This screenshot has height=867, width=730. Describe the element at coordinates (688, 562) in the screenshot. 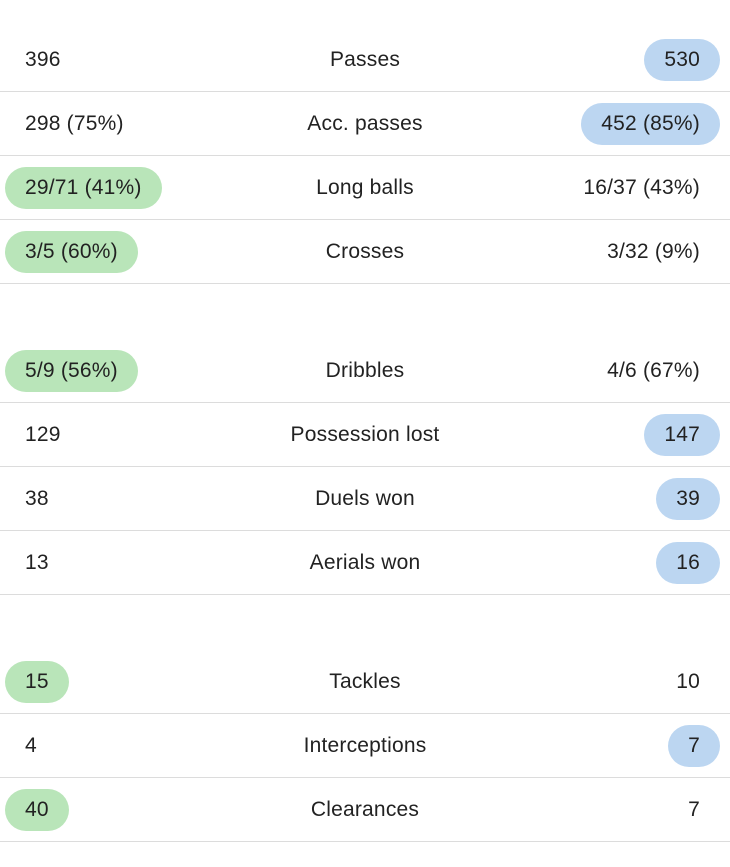

I see `away-value: 16` at that location.